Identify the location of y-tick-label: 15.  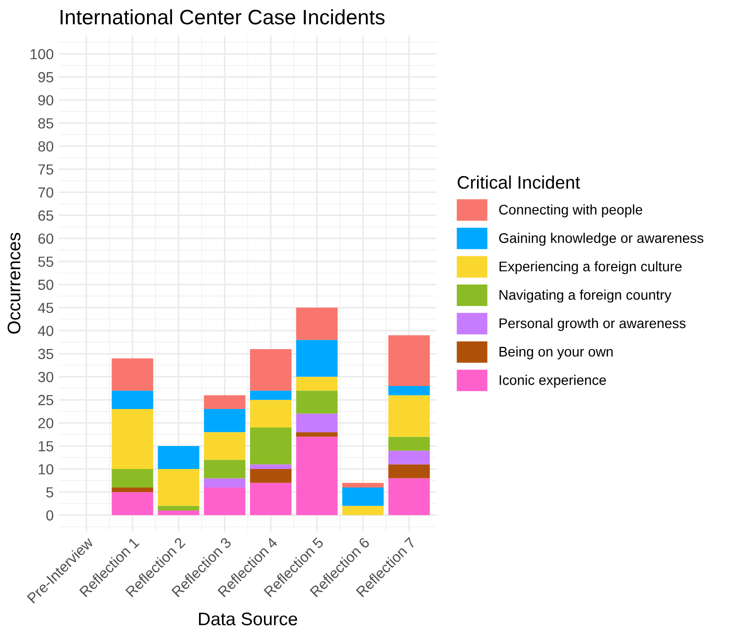
(46, 446).